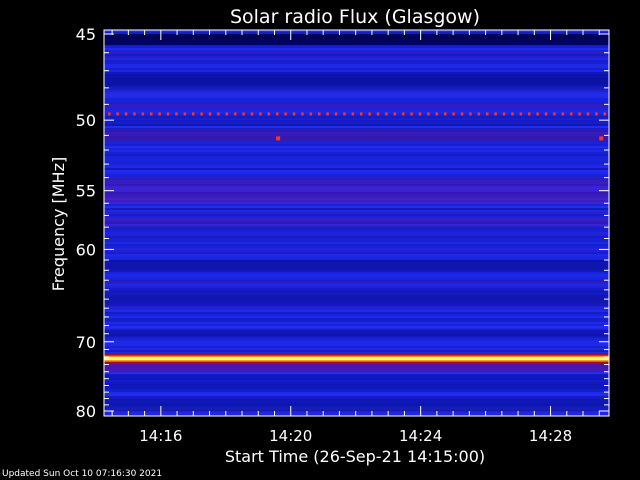 This screenshot has width=640, height=480. What do you see at coordinates (86, 249) in the screenshot?
I see `y-tick-label: 60` at bounding box center [86, 249].